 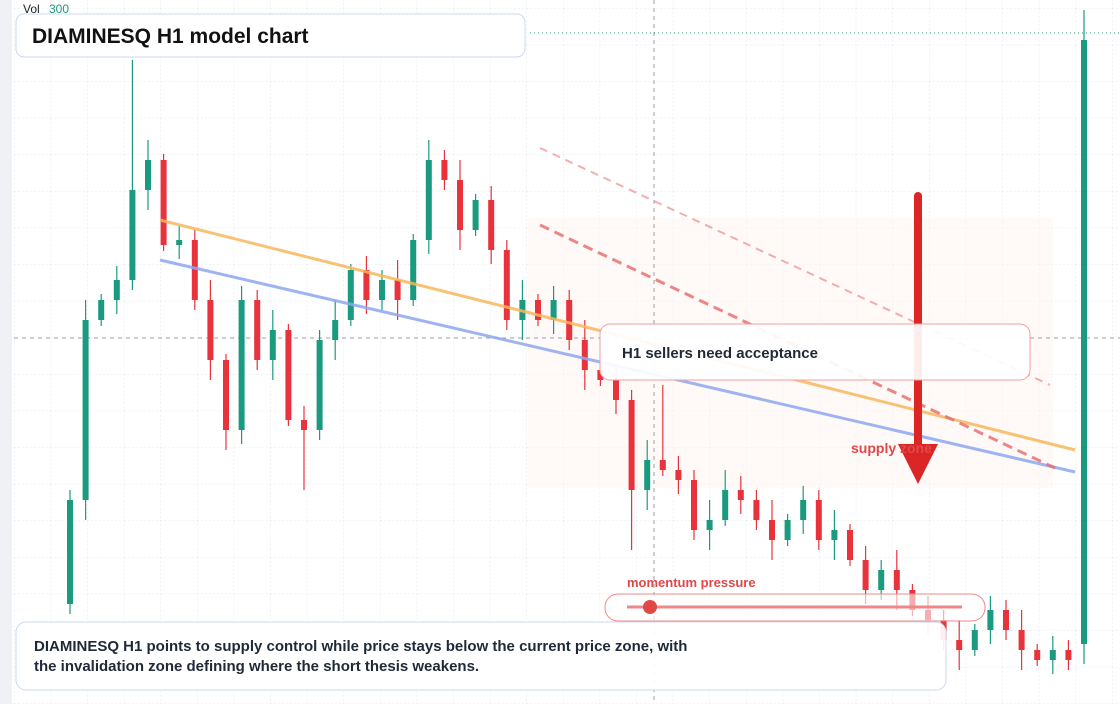 I want to click on volume-label: Vol, so click(x=31, y=9).